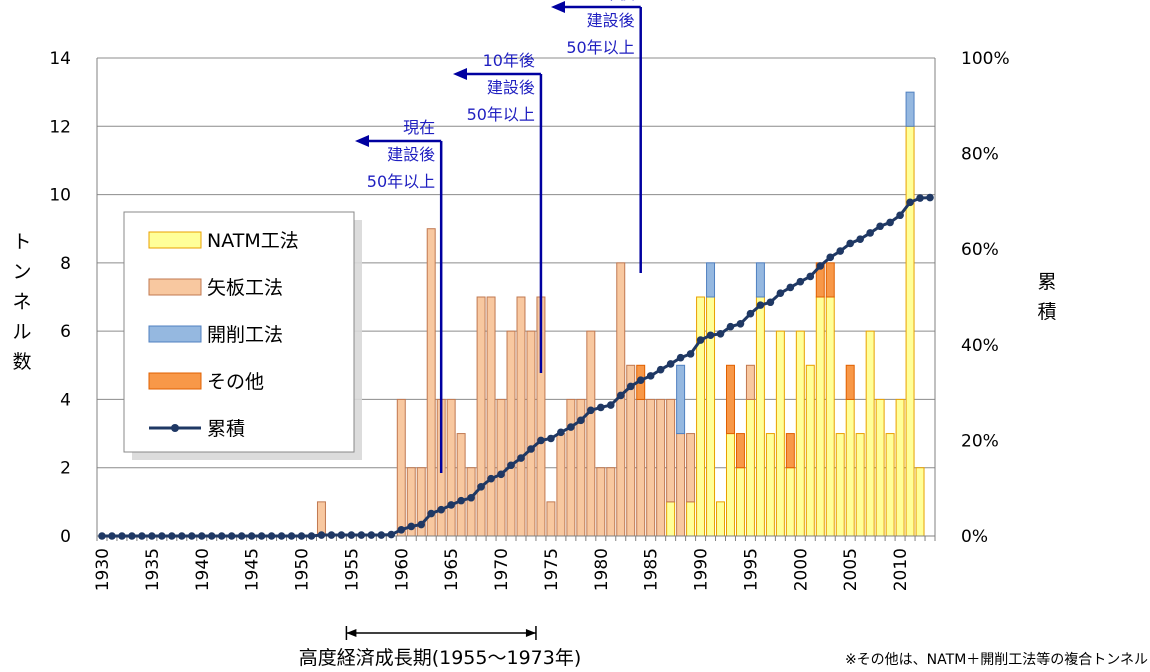 The image size is (1150, 672). Describe the element at coordinates (245, 288) in the screenshot. I see `legend-label: 矢板工法` at that location.